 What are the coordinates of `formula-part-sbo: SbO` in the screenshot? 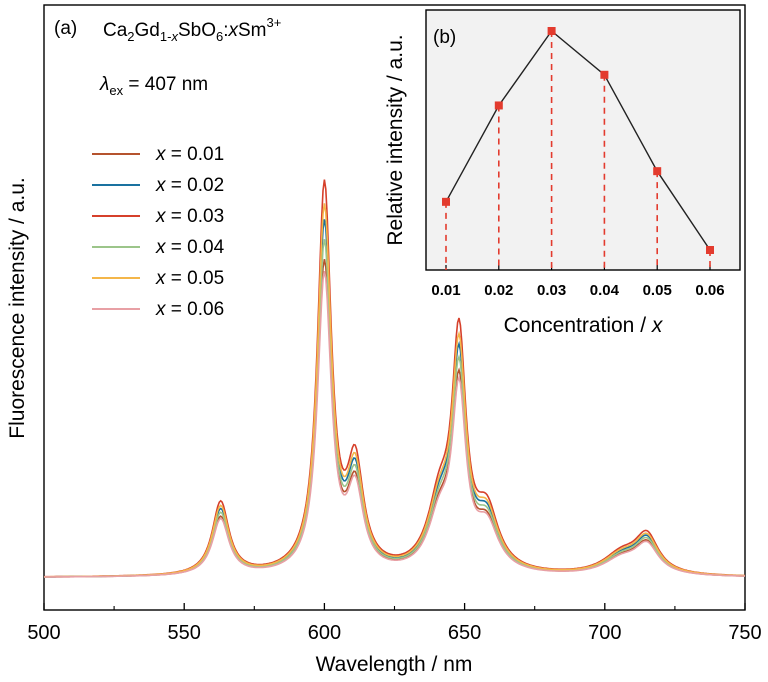 It's located at (197, 30).